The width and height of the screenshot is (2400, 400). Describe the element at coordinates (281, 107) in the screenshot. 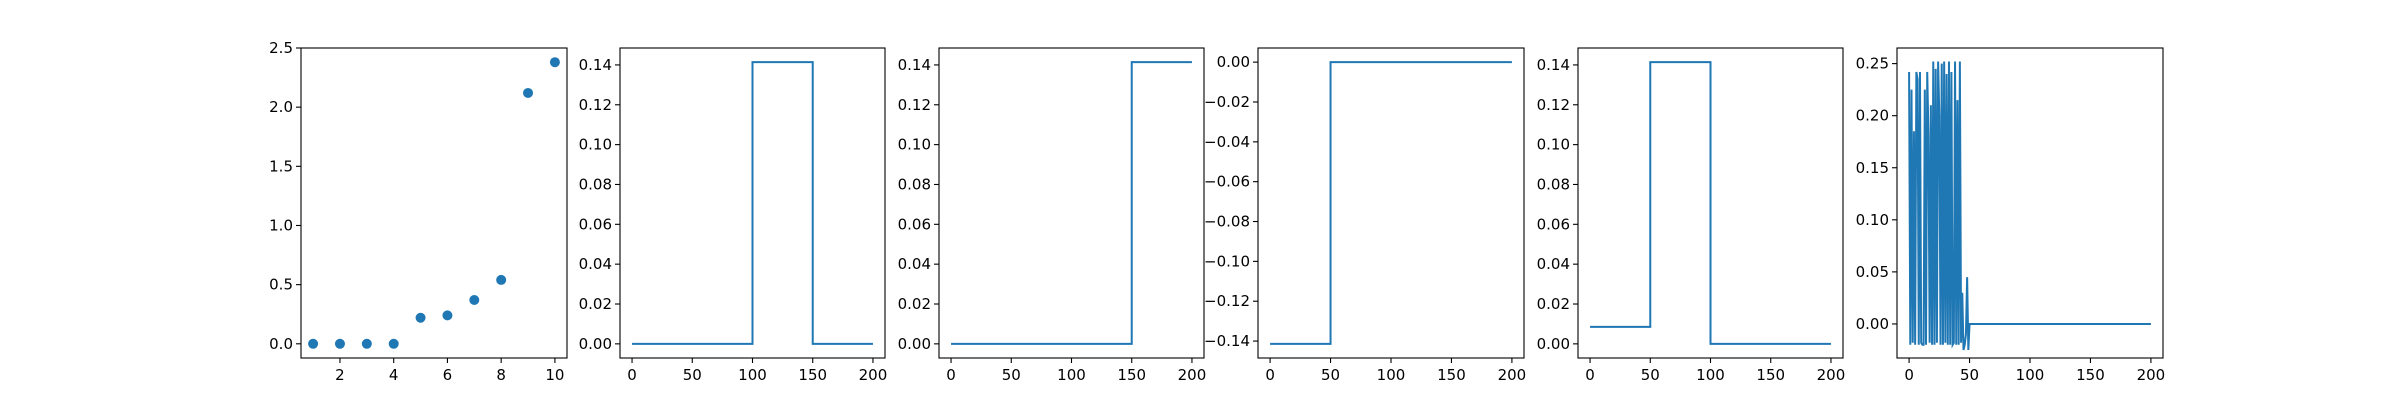

I see `y-tick-label: 2.0` at that location.